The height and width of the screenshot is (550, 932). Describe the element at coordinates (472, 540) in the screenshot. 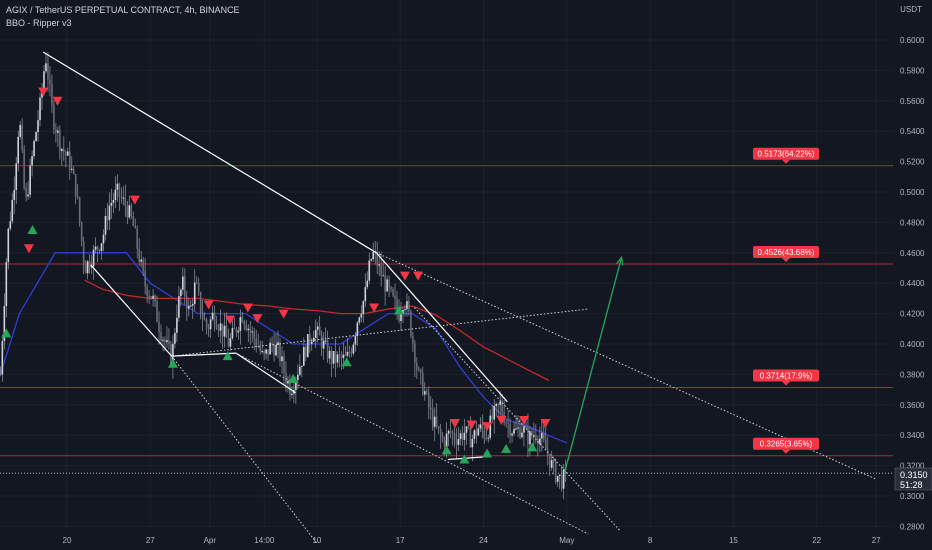

I see `x-axis: 20 27 Apr 14:00 10 17 24 May 8 15 22 27` at that location.